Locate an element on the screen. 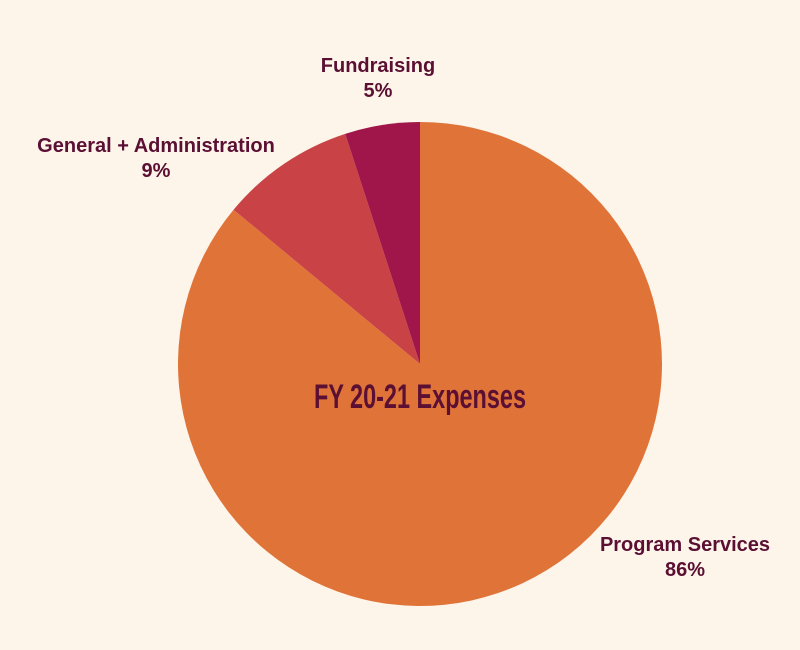  slice-label-name: Program Services is located at coordinates (685, 545).